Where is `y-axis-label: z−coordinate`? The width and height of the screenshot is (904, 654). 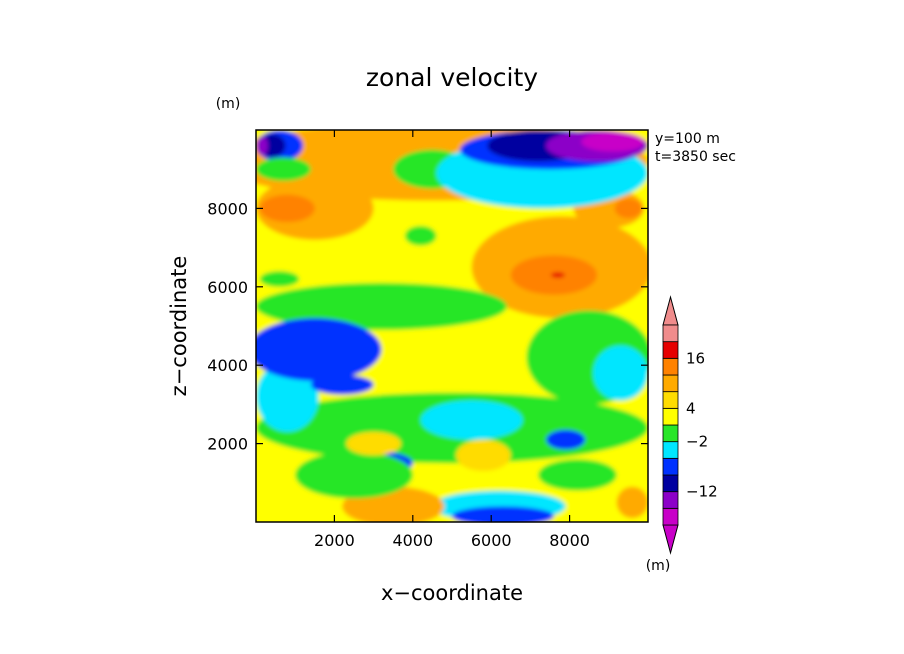 y-axis-label: z−coordinate is located at coordinates (179, 326).